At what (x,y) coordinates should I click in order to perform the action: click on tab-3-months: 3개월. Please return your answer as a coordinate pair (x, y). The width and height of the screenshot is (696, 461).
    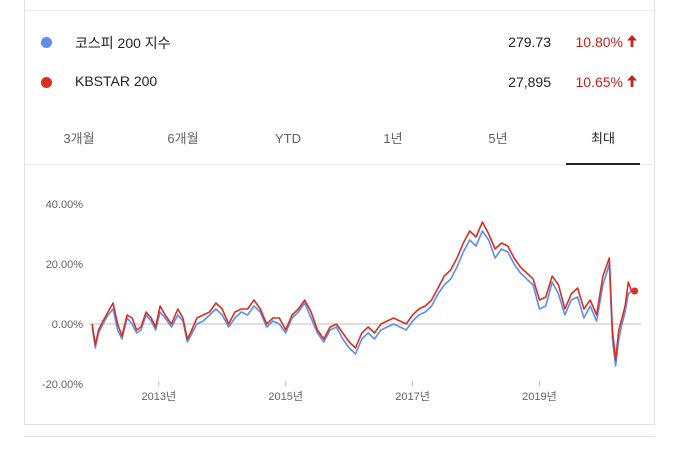
    Looking at the image, I should click on (79, 138).